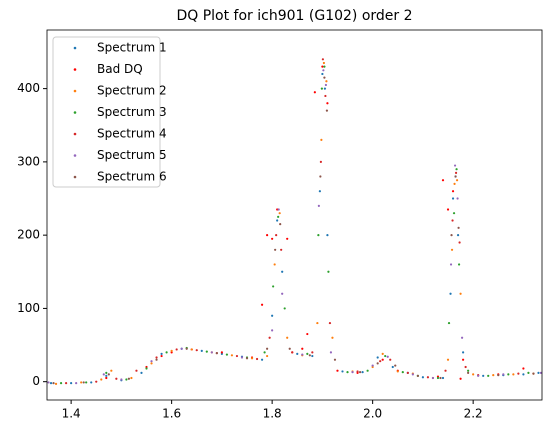  I want to click on legend-label: Spectrum 1, so click(132, 48).